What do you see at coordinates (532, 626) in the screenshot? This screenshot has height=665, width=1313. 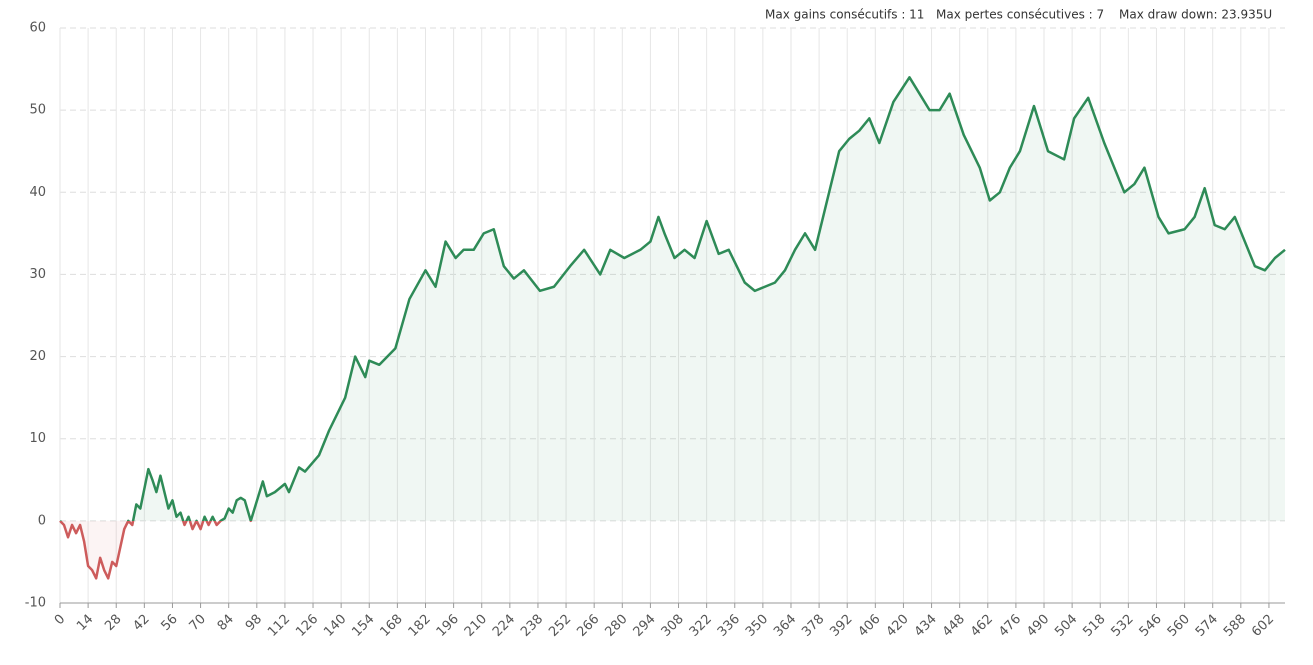 I see `x-tick-label: 238` at bounding box center [532, 626].